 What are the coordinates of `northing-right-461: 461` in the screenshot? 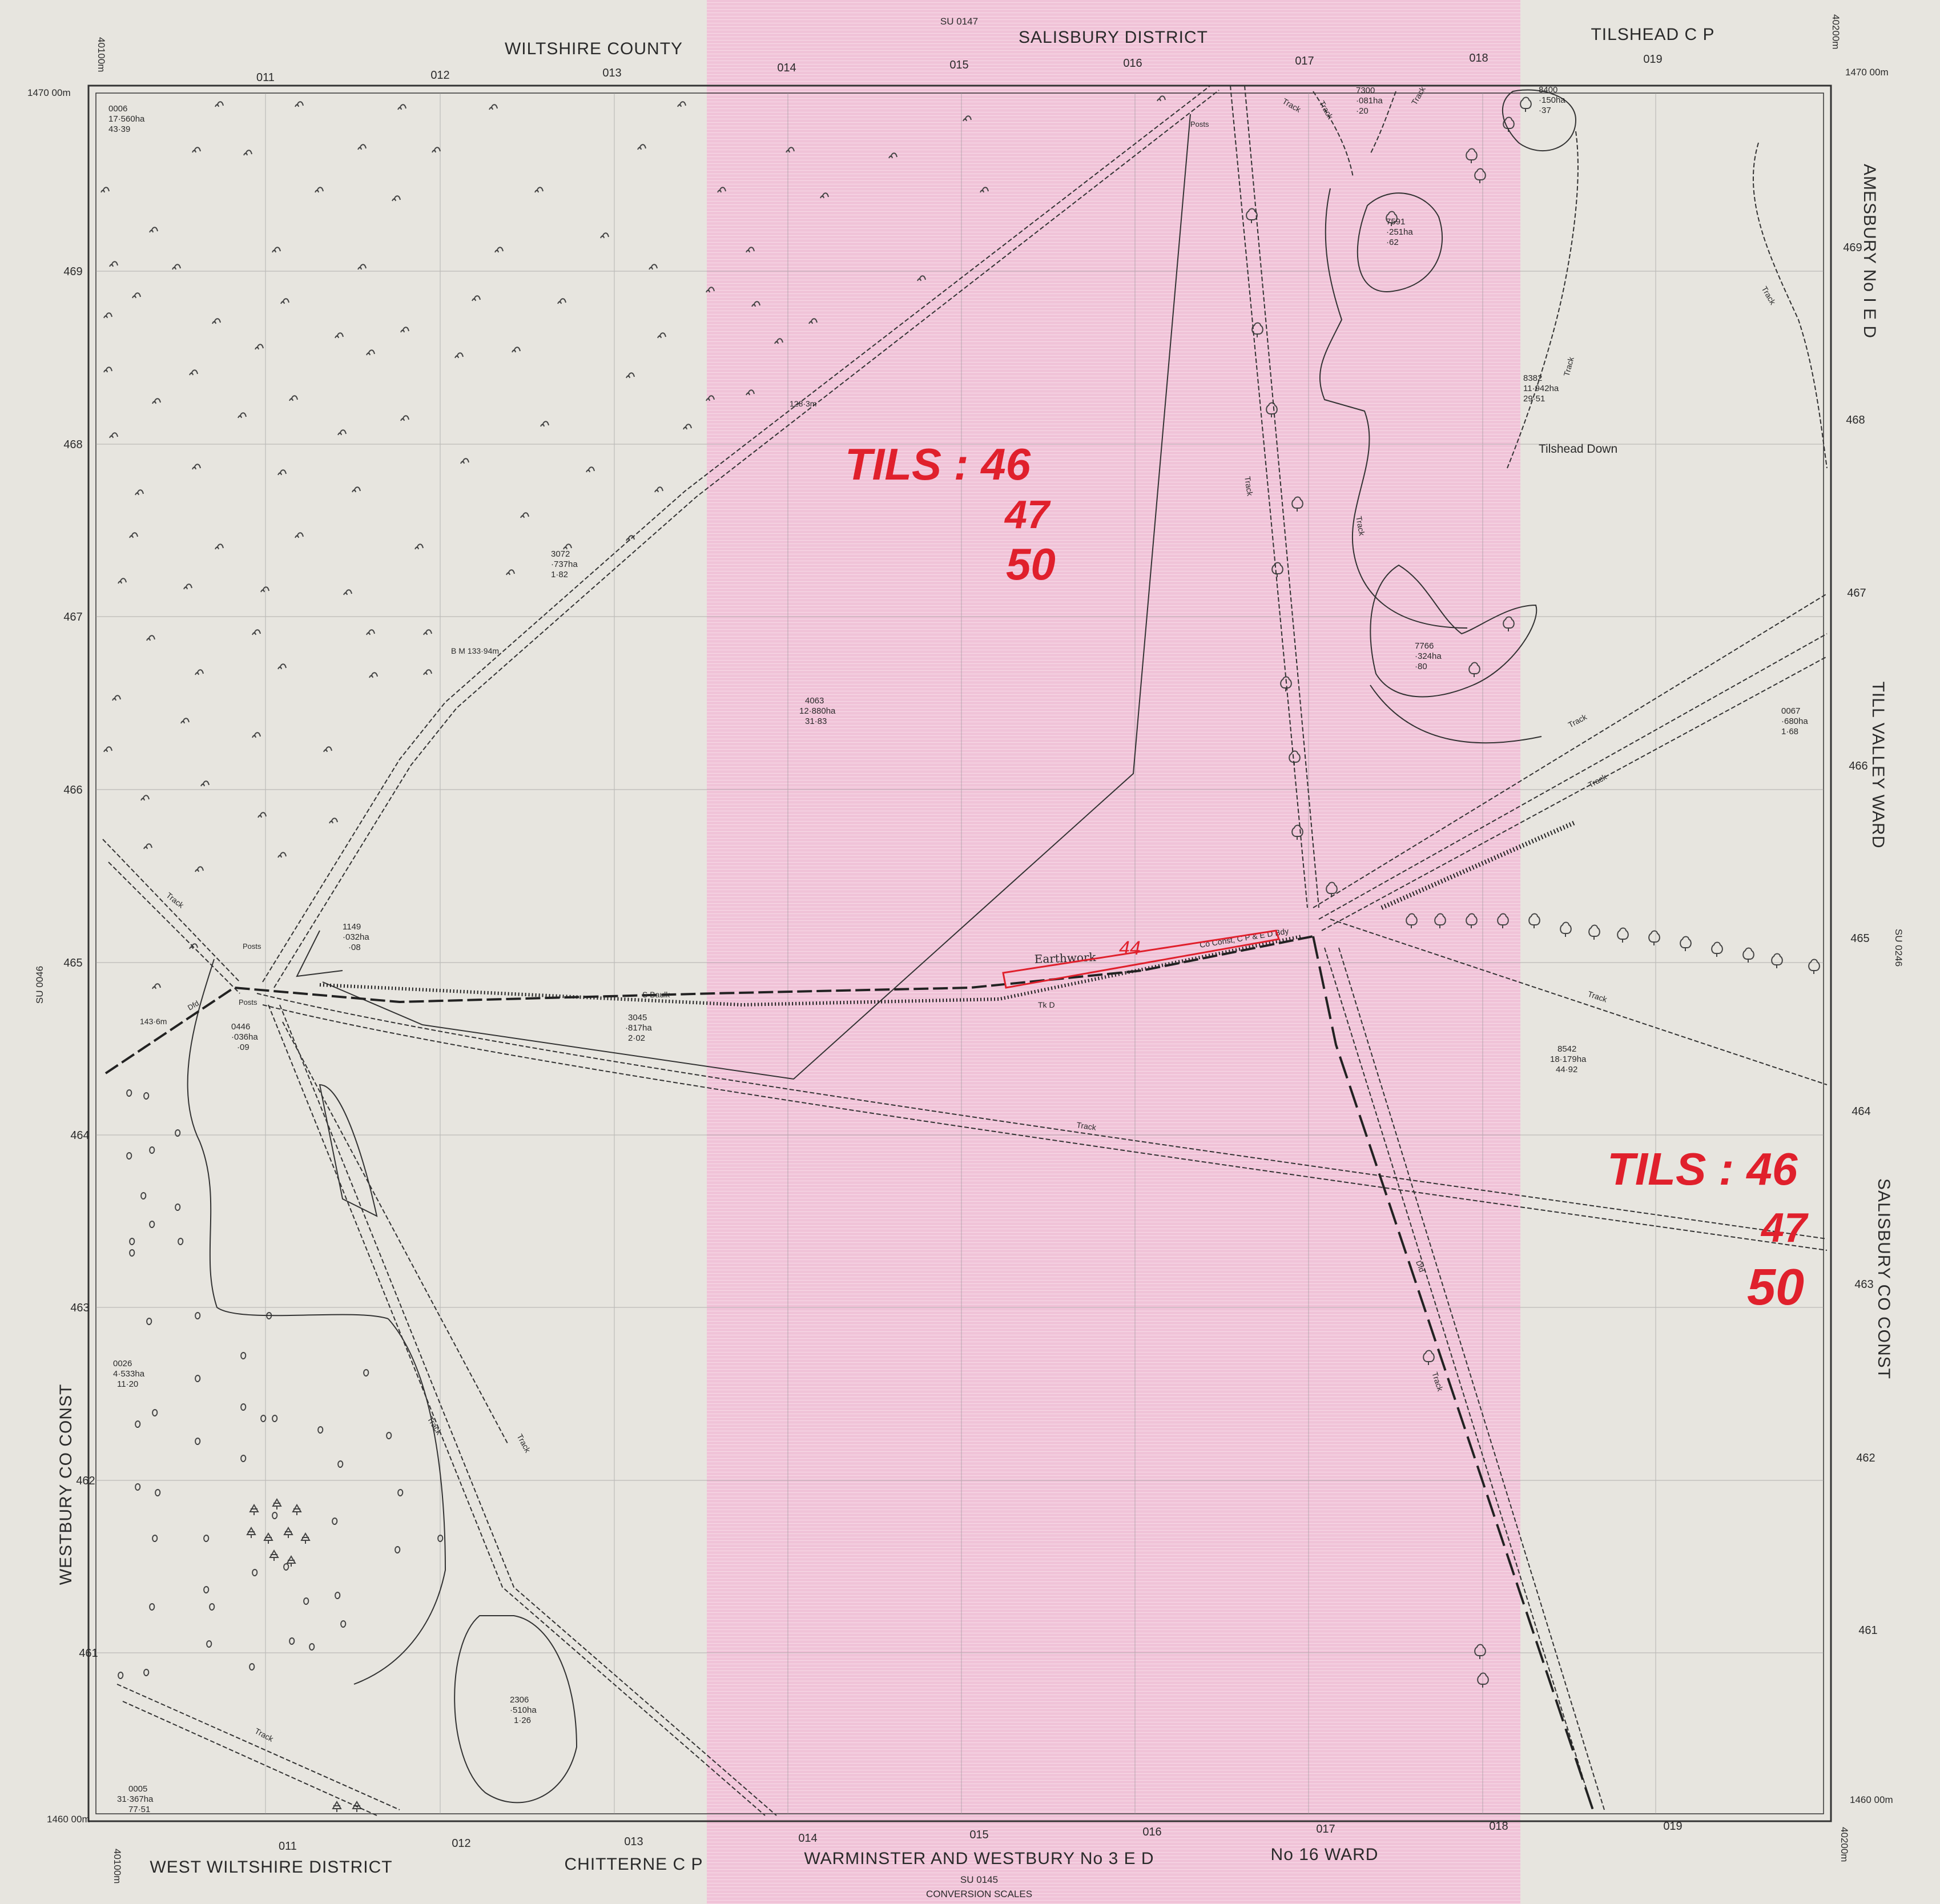 It's located at (1867, 1630).